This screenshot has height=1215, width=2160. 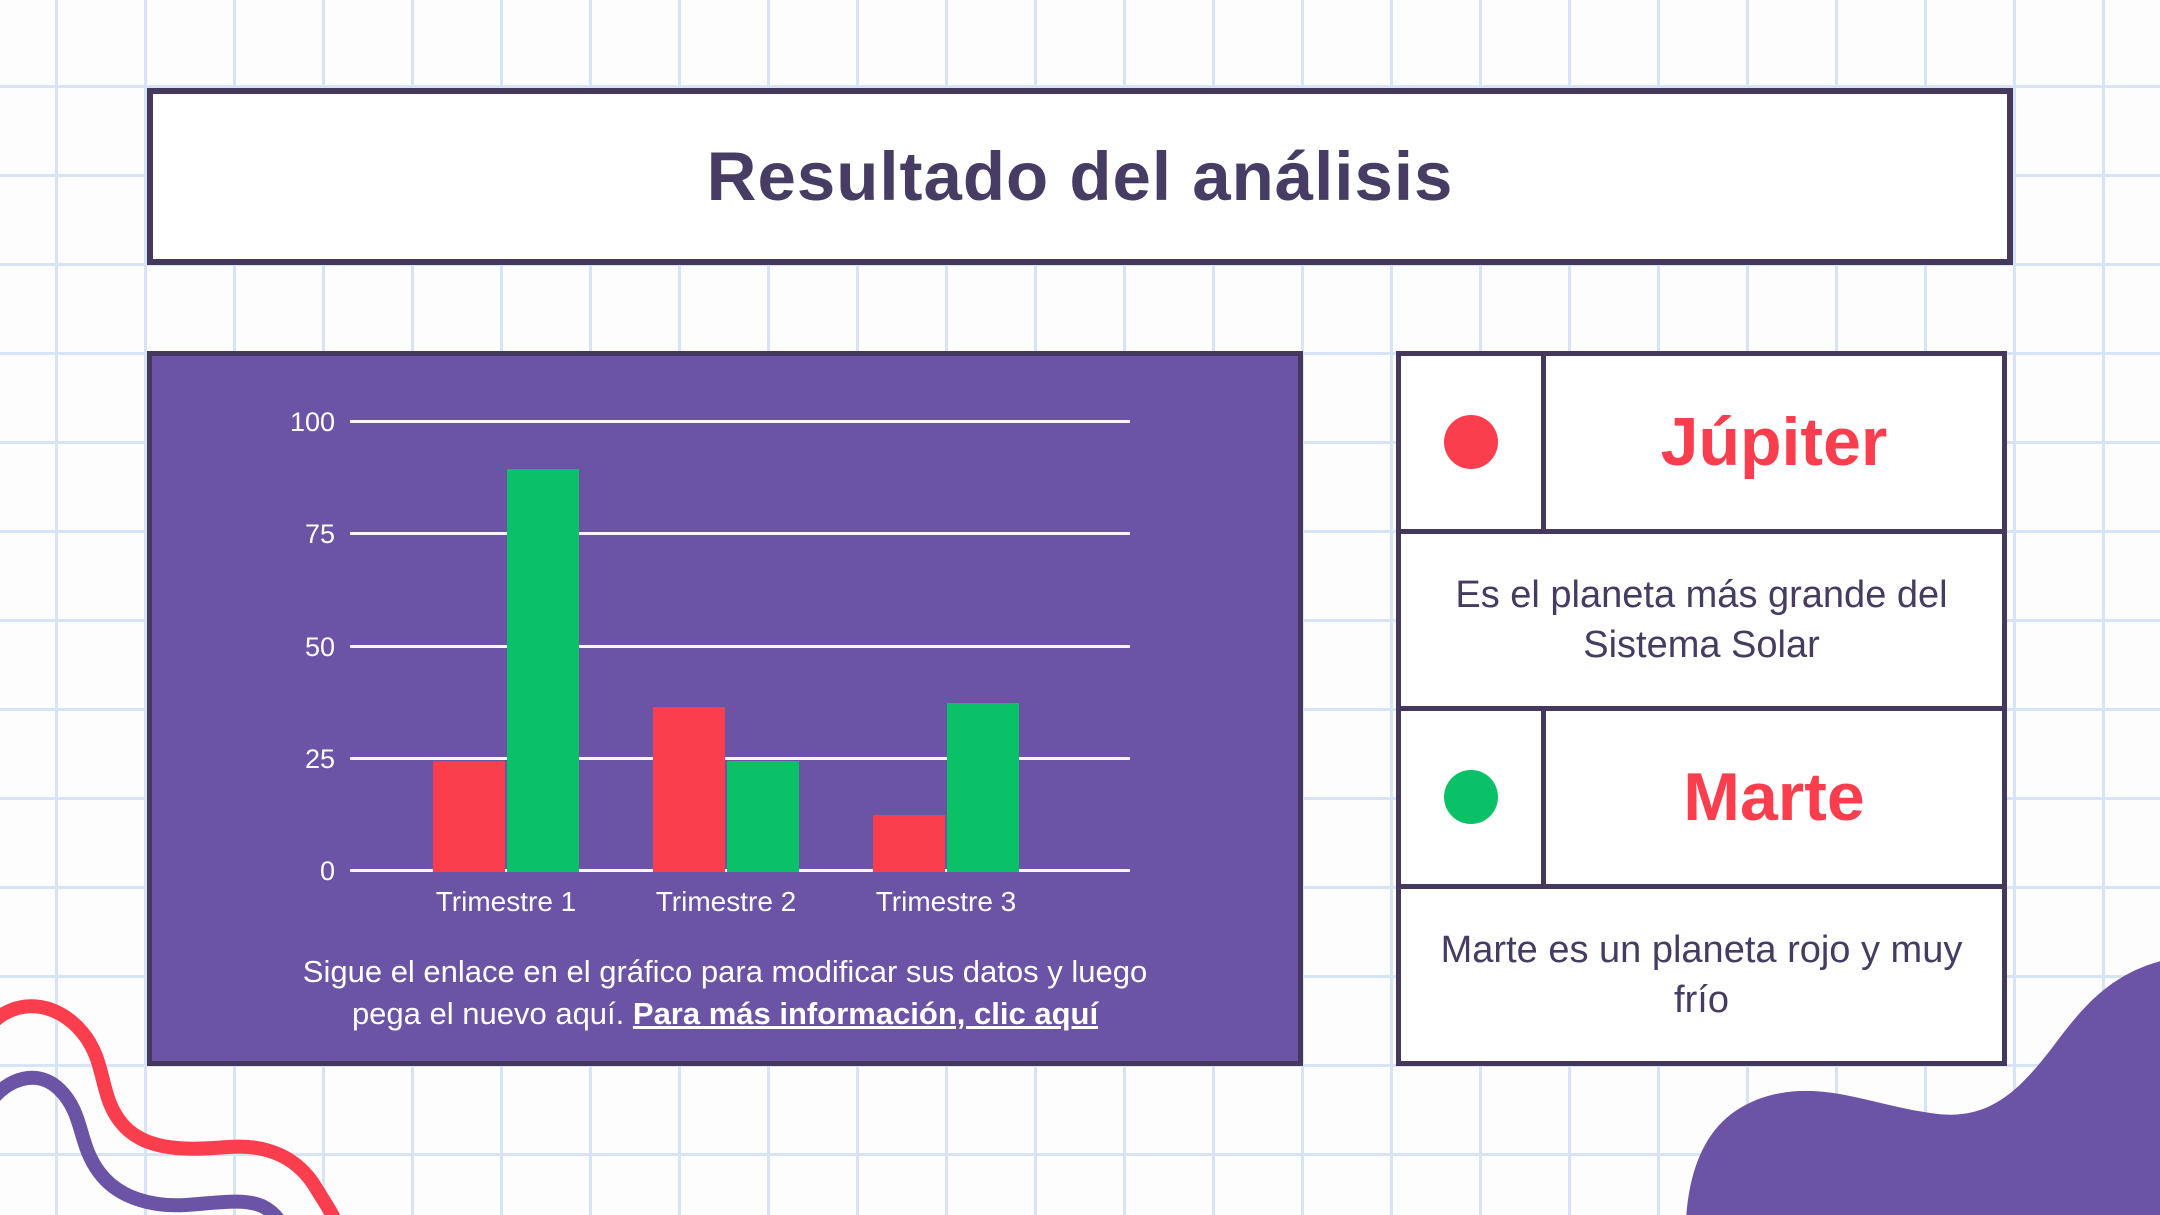 I want to click on legend-label-jupiter: Júpiter, so click(x=1774, y=442).